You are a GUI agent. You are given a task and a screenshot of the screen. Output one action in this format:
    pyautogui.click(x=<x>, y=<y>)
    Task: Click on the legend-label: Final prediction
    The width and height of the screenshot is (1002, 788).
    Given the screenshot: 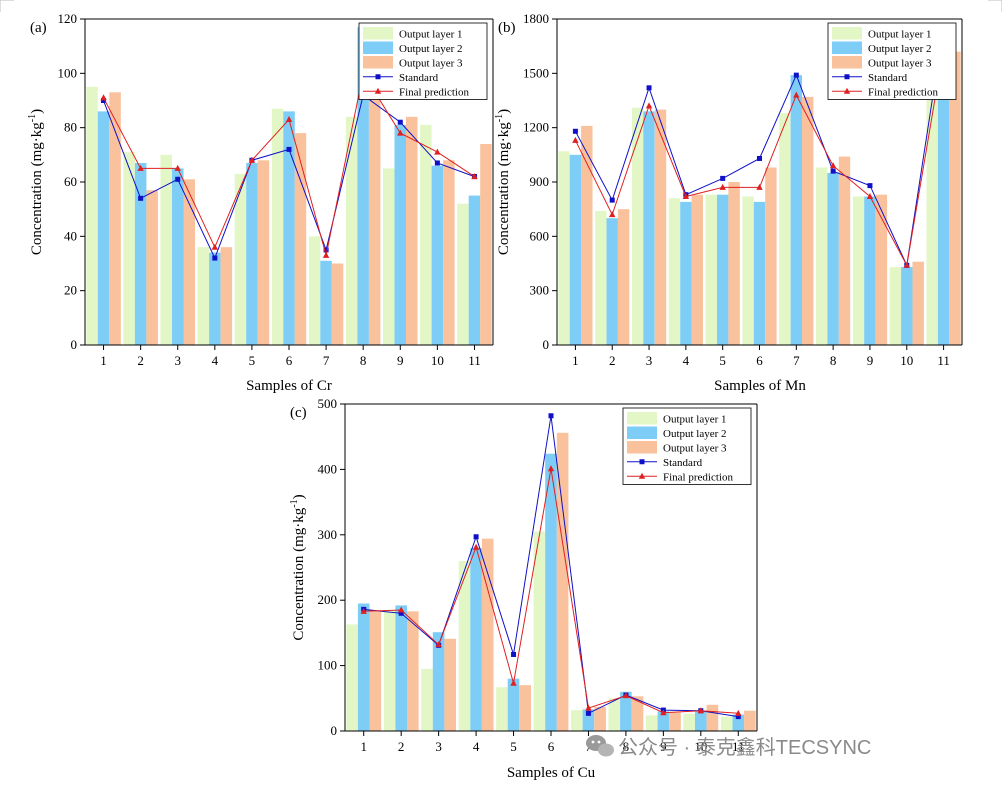 What is the action you would take?
    pyautogui.click(x=434, y=93)
    